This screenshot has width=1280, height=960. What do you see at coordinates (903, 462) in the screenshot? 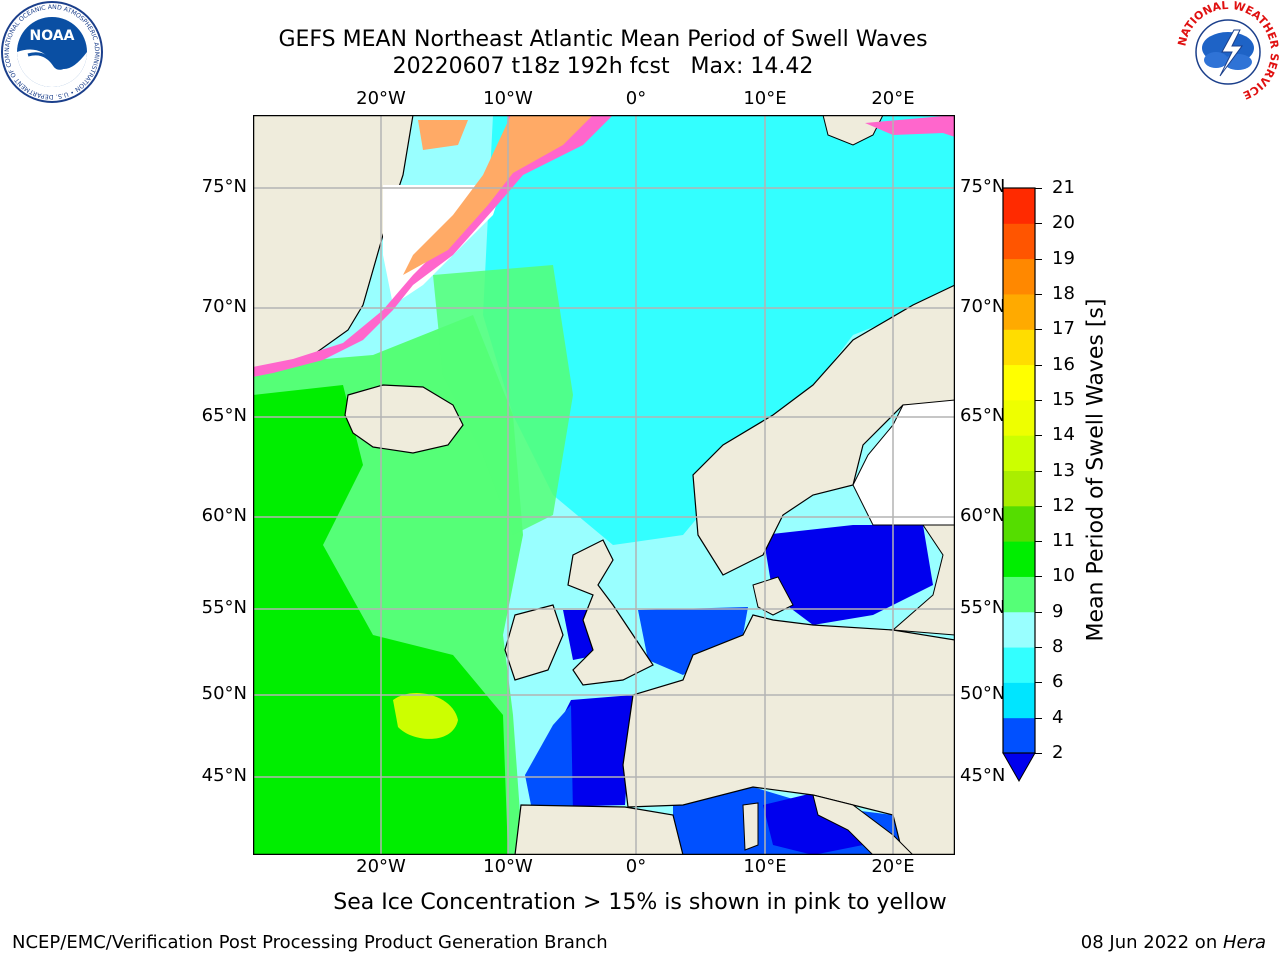
I see `gulf-of-bothnia` at bounding box center [903, 462].